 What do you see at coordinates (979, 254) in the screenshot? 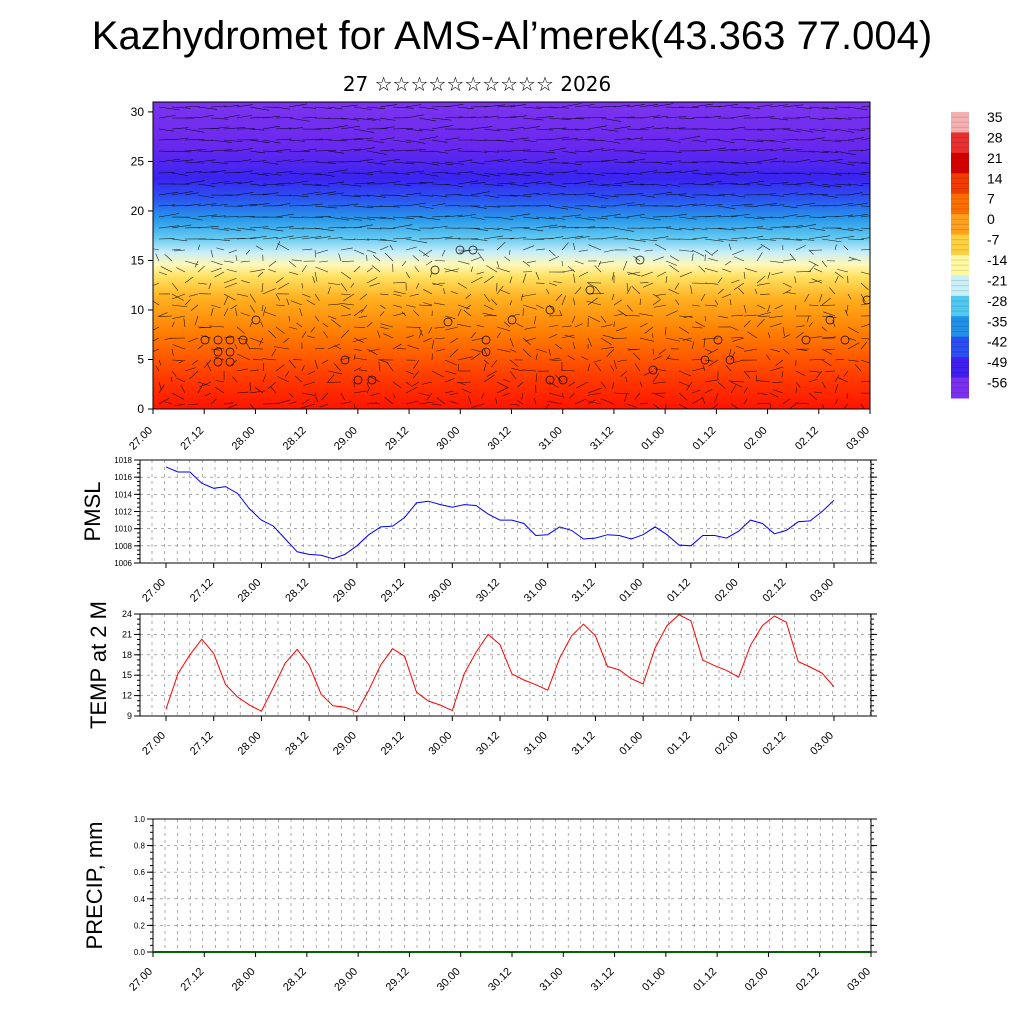
I see `colorbar: 35 28 21 14 7 0 -7 -14 -21 -28 -35 -42 -49 -56` at bounding box center [979, 254].